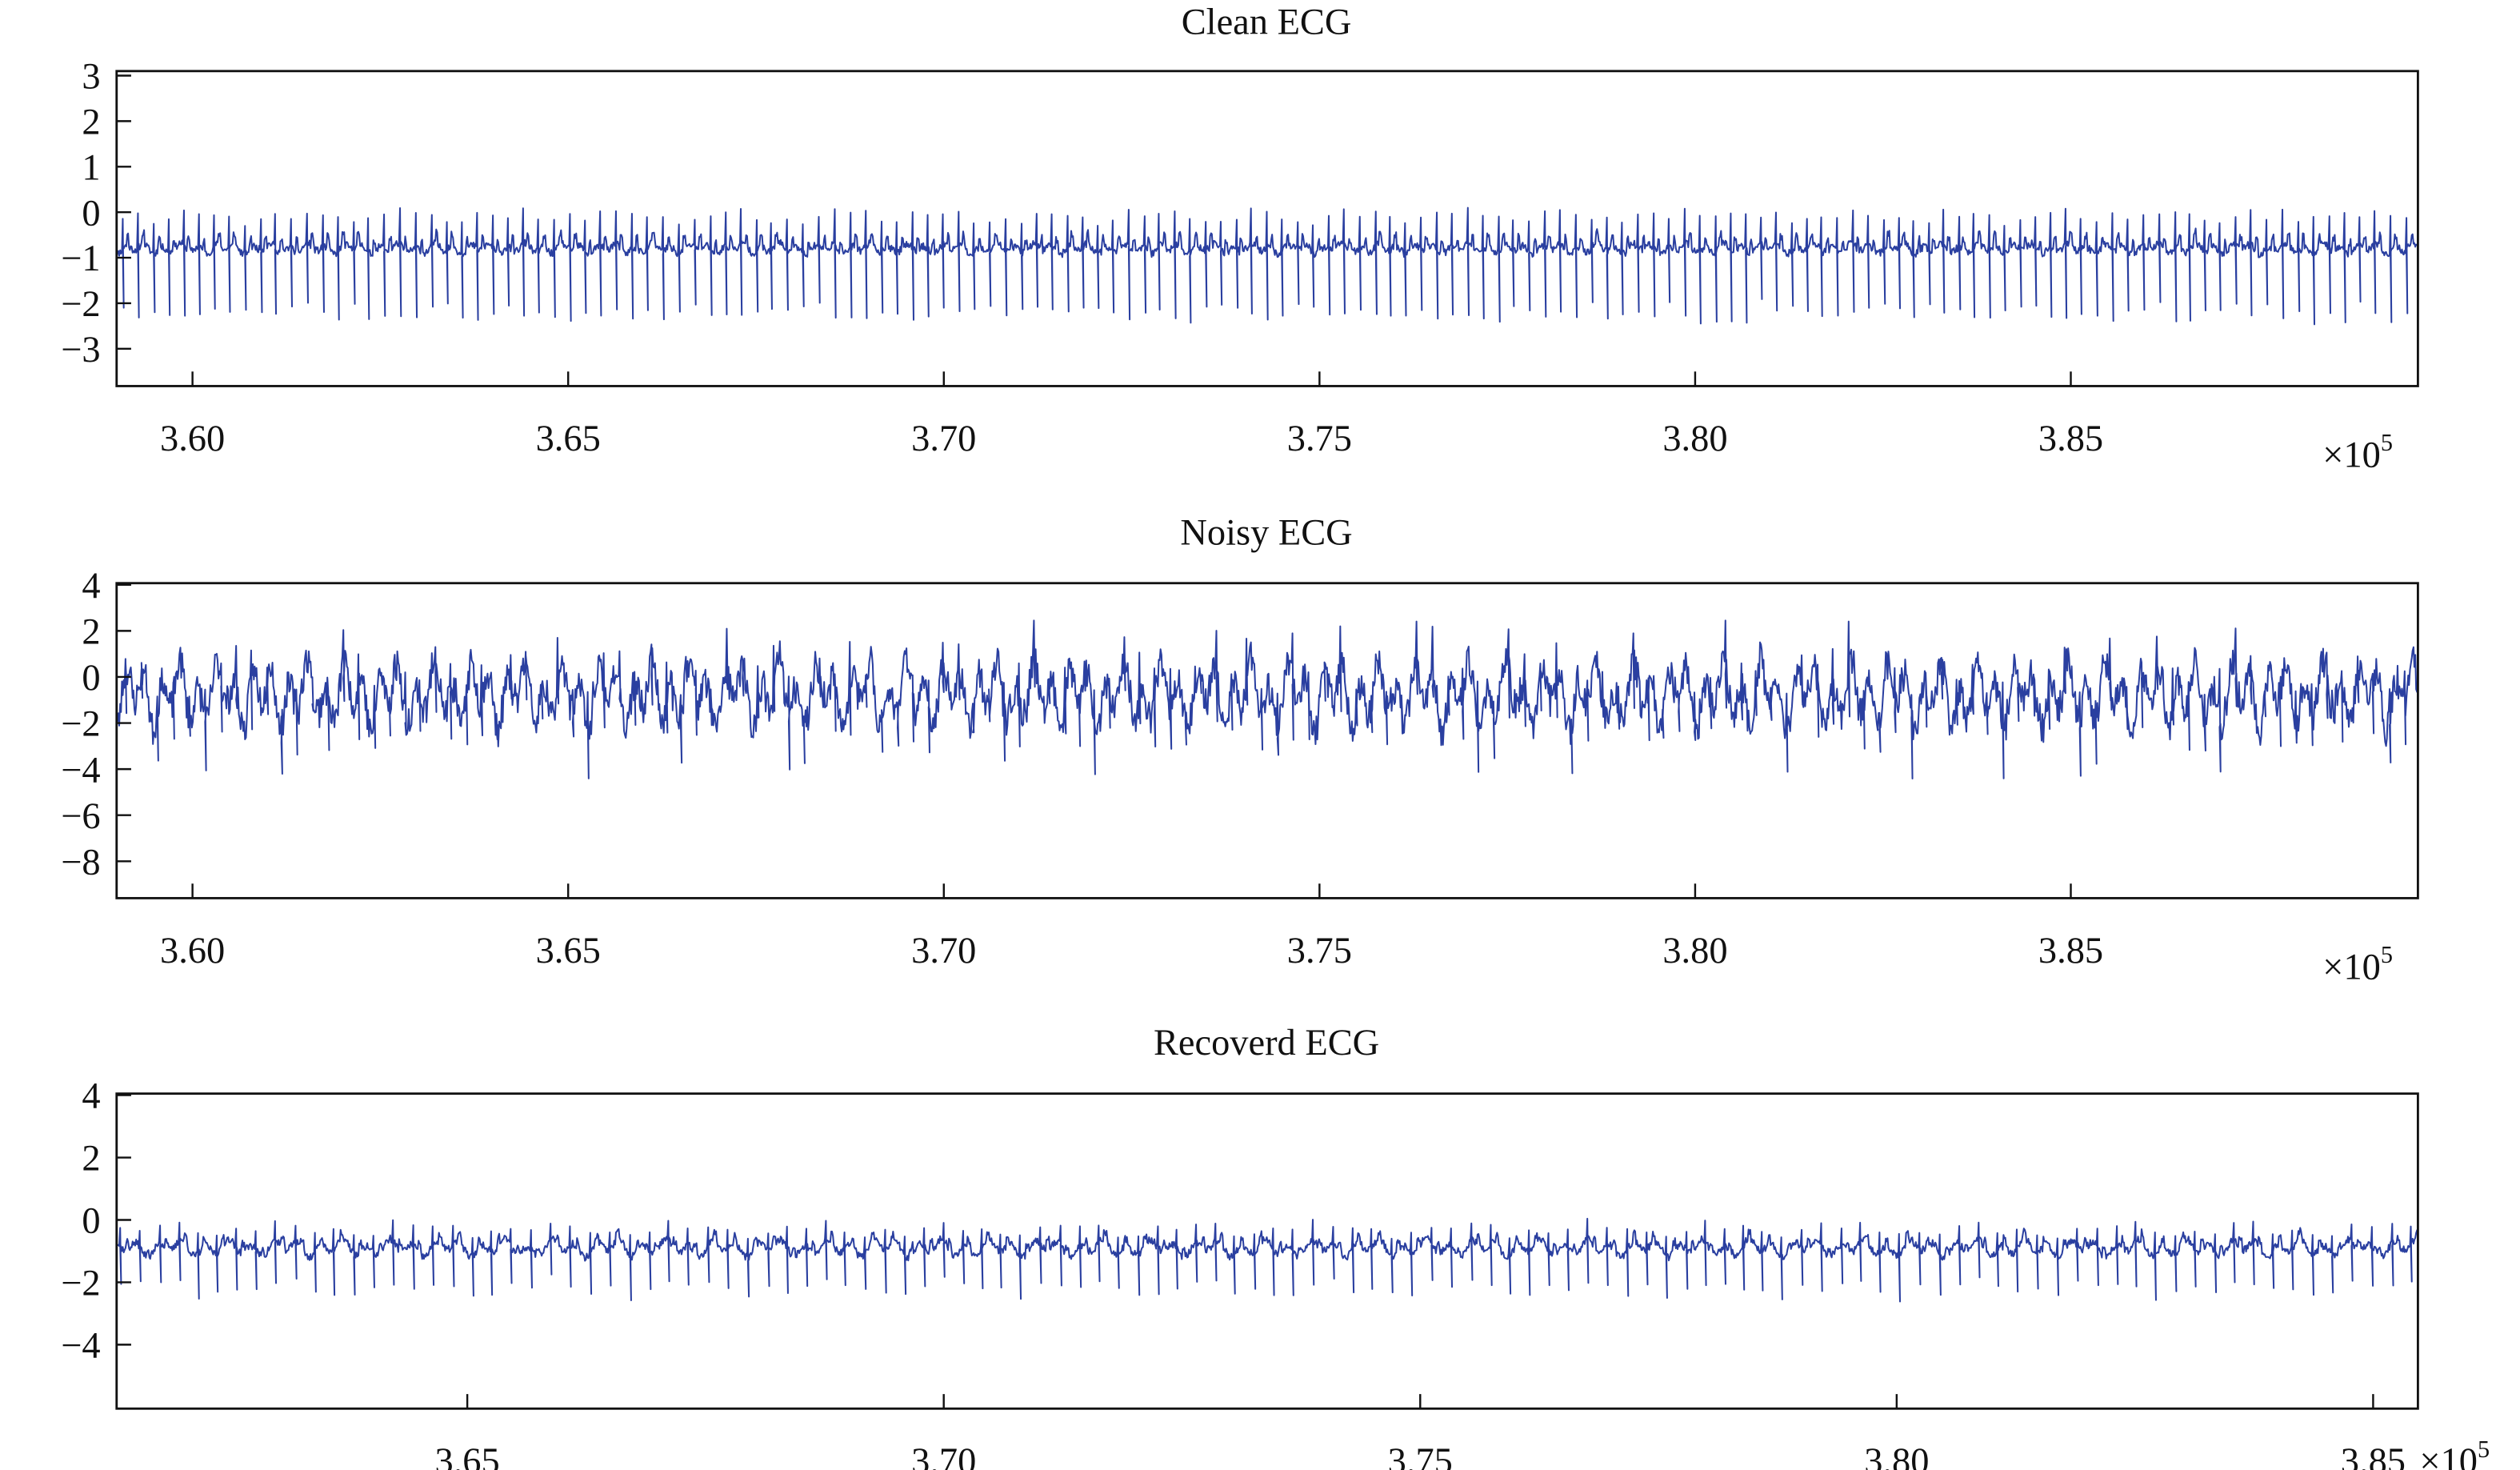  Describe the element at coordinates (91, 77) in the screenshot. I see `y-tick-label: 3` at that location.